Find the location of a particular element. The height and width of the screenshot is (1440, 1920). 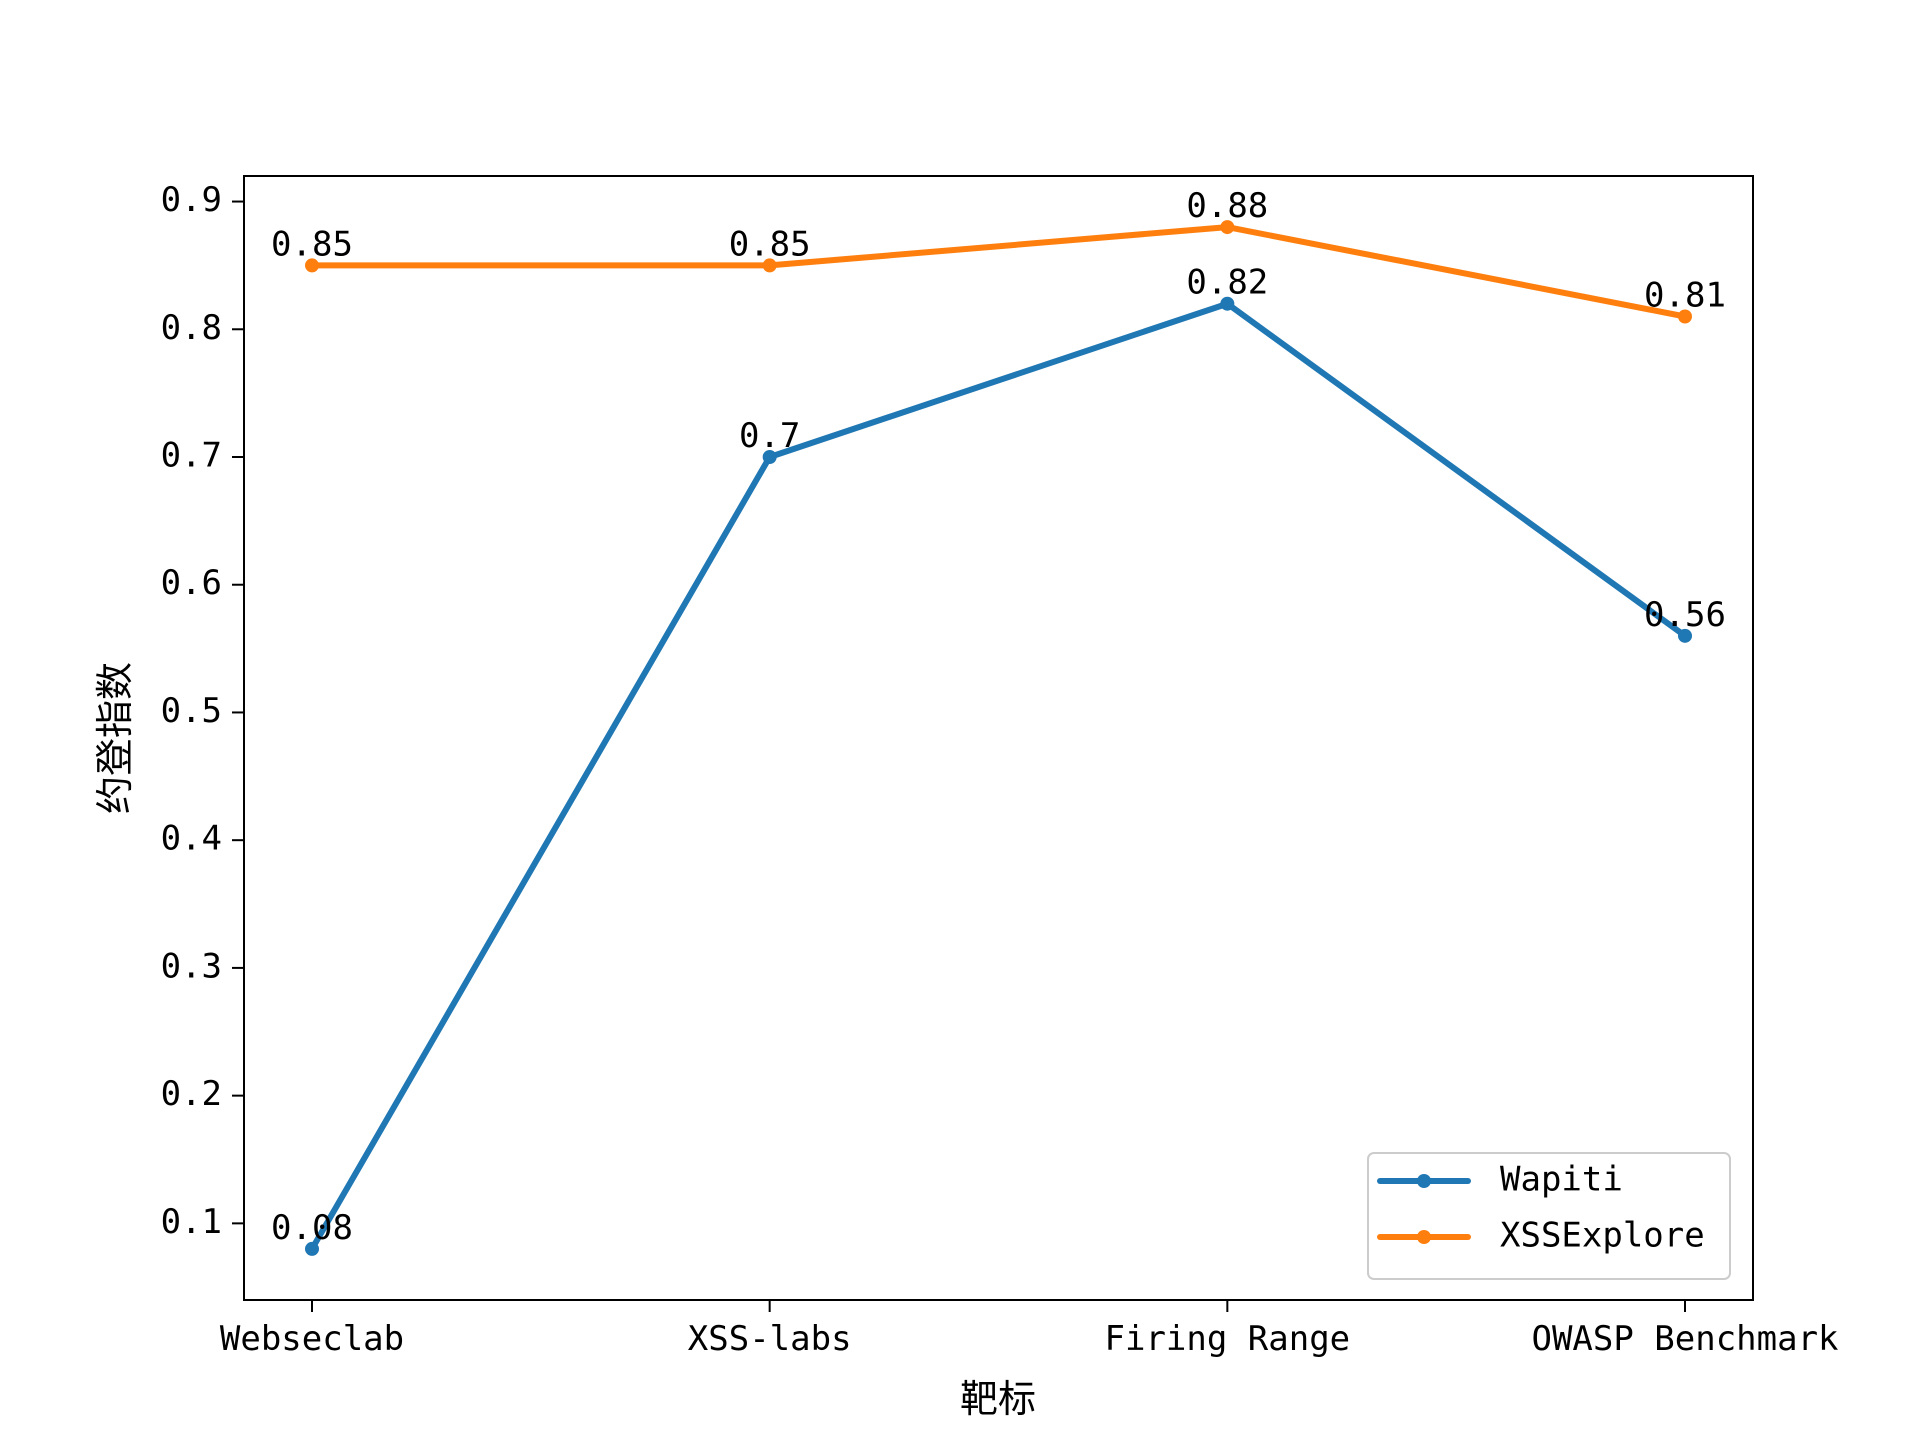

y-tick-label: 0.1 is located at coordinates (191, 1222).